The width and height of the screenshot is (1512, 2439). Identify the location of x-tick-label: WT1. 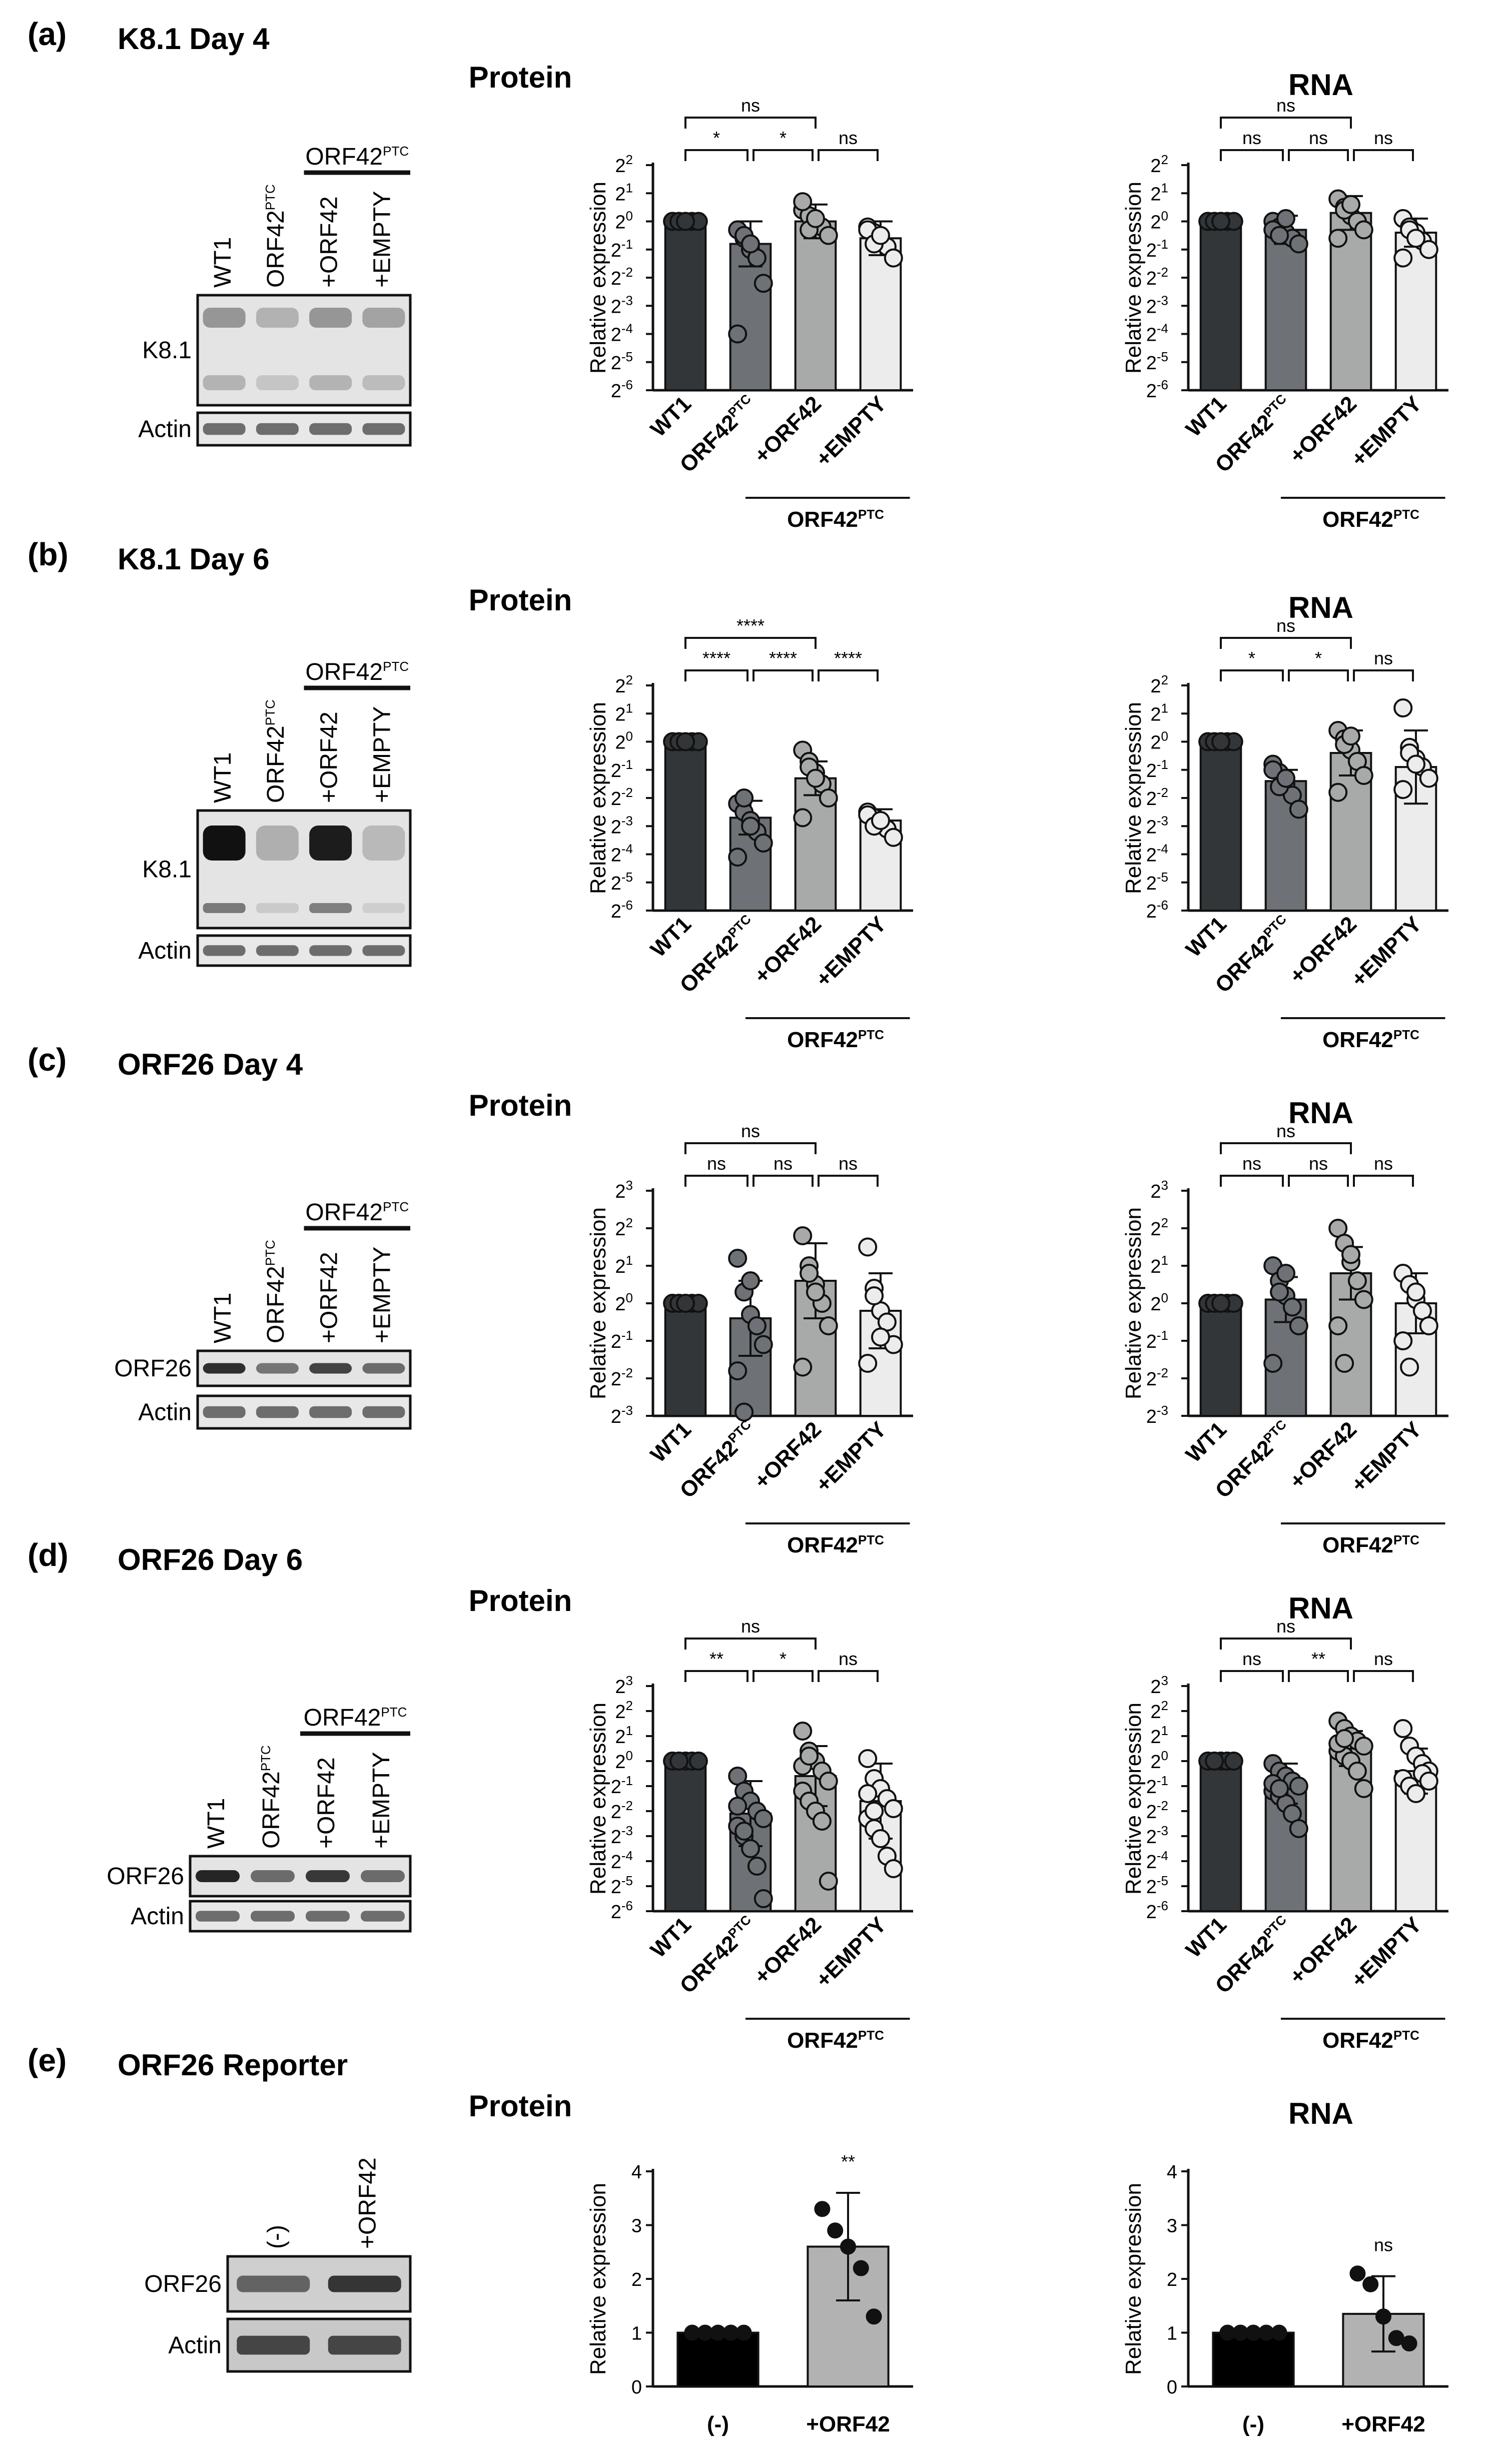
(671, 1442).